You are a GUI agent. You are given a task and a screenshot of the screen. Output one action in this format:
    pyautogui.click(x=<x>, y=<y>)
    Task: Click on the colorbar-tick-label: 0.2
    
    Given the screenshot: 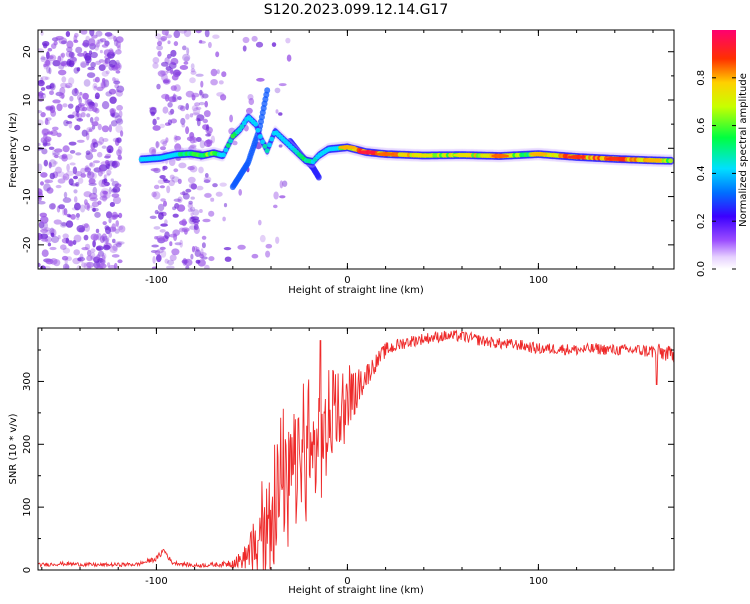 What is the action you would take?
    pyautogui.click(x=701, y=221)
    